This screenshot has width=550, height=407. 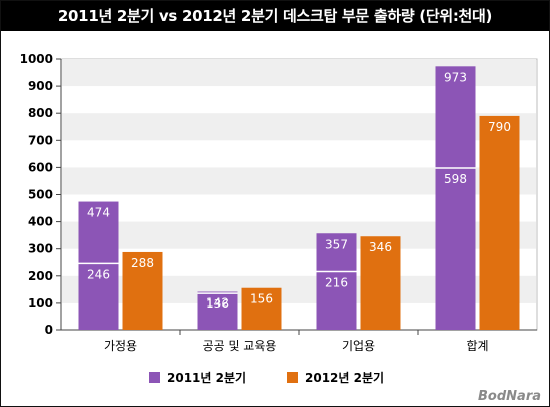 What do you see at coordinates (49, 330) in the screenshot?
I see `y-tick-label: 0` at bounding box center [49, 330].